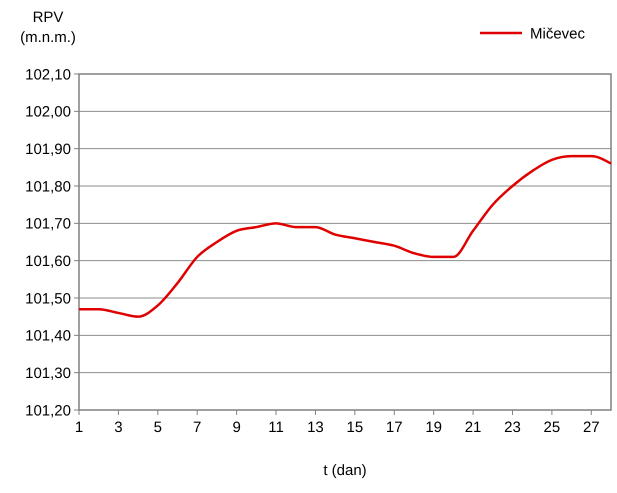 This screenshot has width=617, height=493. What do you see at coordinates (552, 427) in the screenshot?
I see `x-tick-label: 25` at bounding box center [552, 427].